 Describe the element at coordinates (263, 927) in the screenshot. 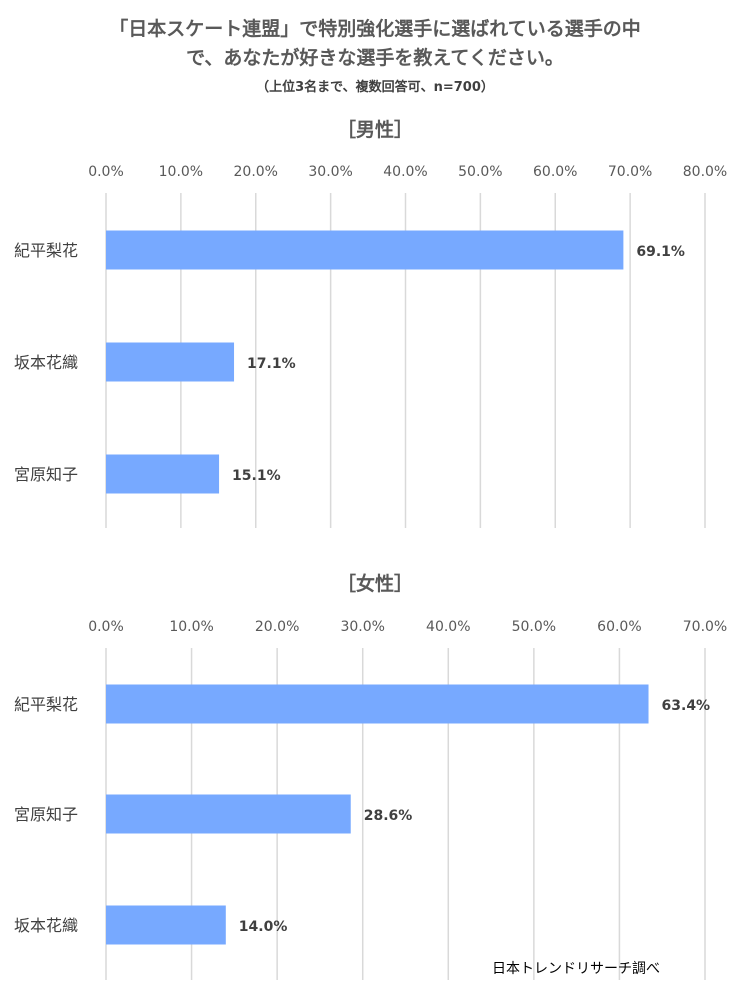

I see `value-label-1-2: 14.0%` at that location.